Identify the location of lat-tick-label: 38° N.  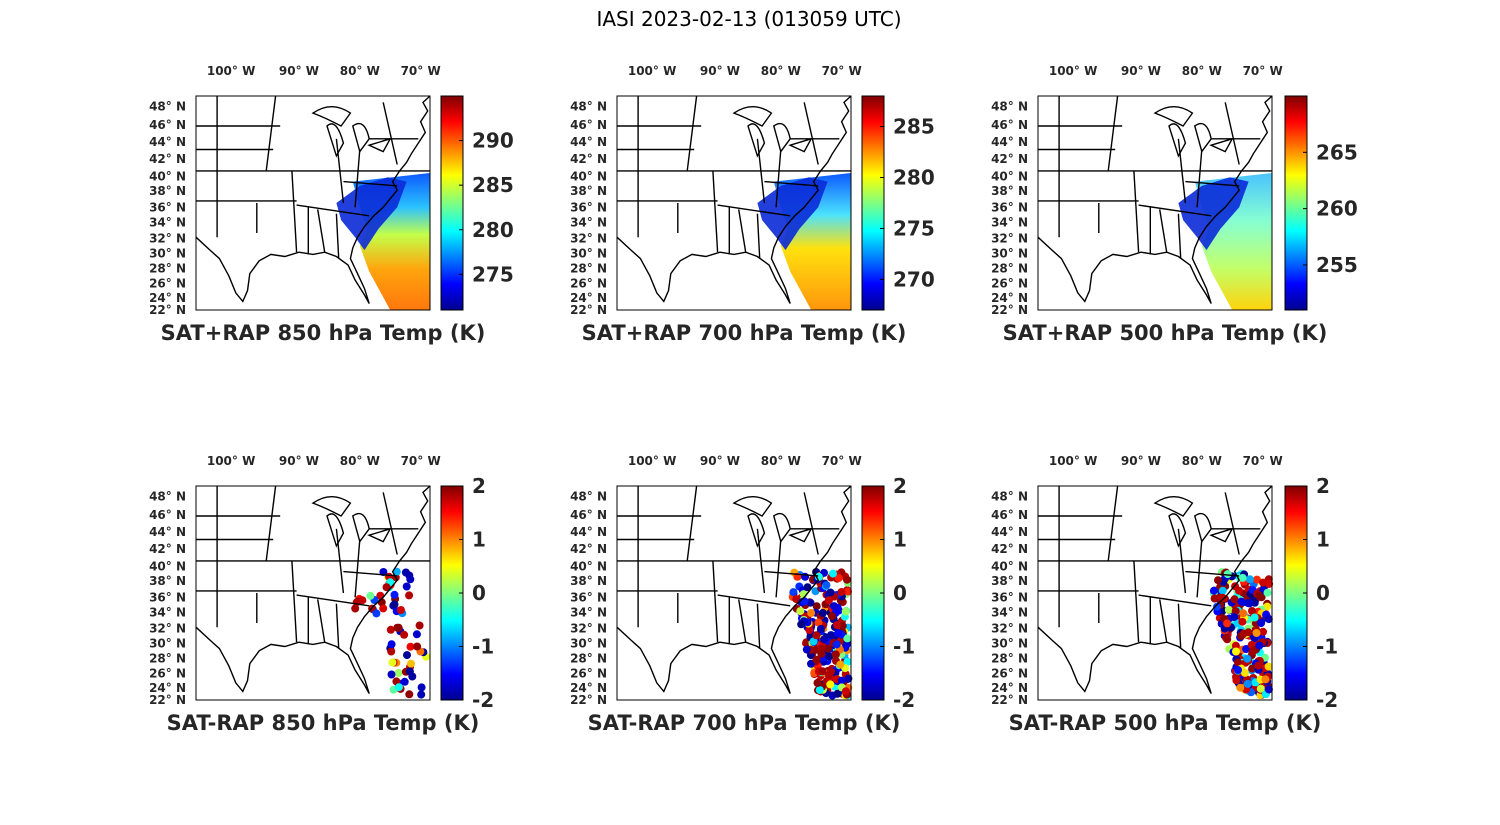
(1009, 191).